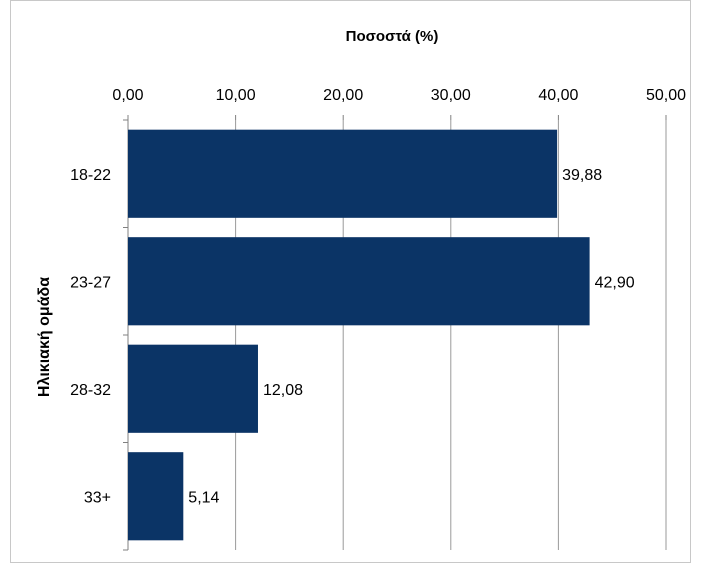 Image resolution: width=701 pixels, height=568 pixels. What do you see at coordinates (343, 95) in the screenshot?
I see `x-tick-label: 20,00` at bounding box center [343, 95].